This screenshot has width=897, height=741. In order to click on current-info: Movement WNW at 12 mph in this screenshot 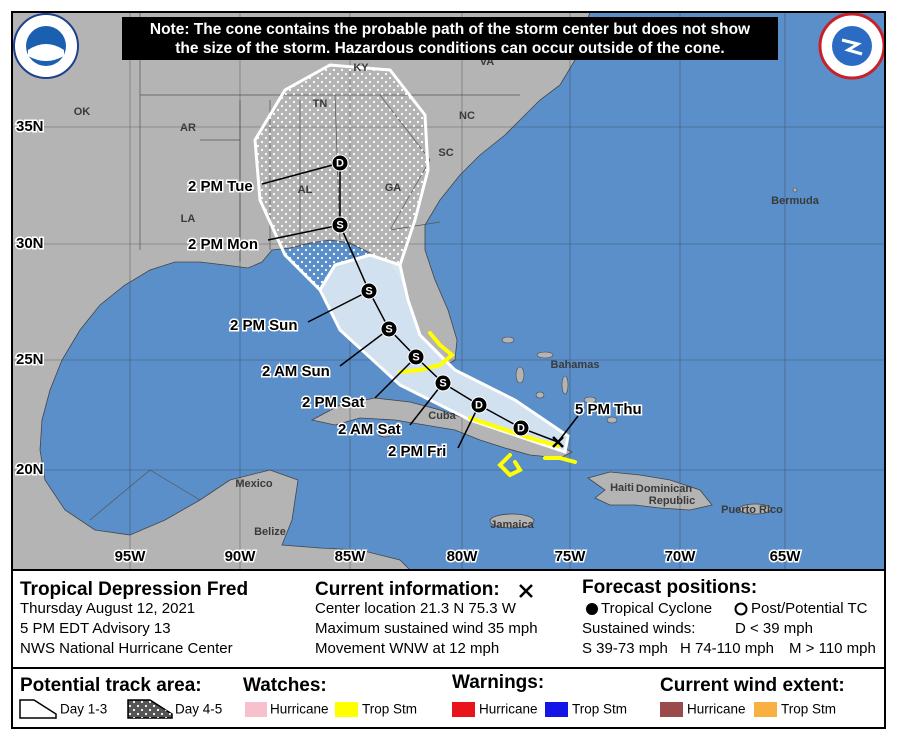, I will do `click(407, 648)`.